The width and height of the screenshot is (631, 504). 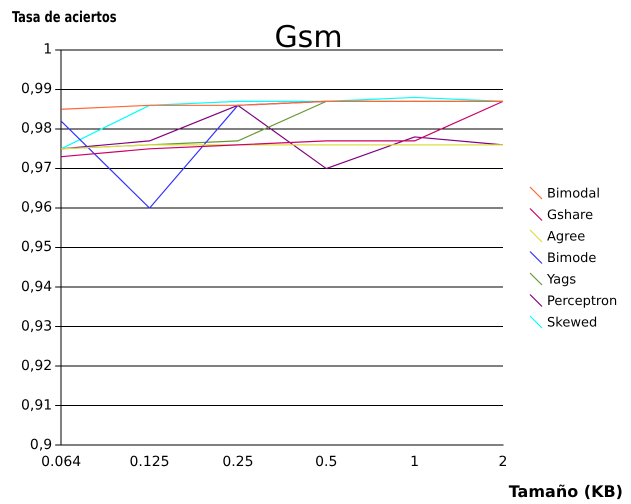 I want to click on y-tick-label: 0,9, so click(x=41, y=444).